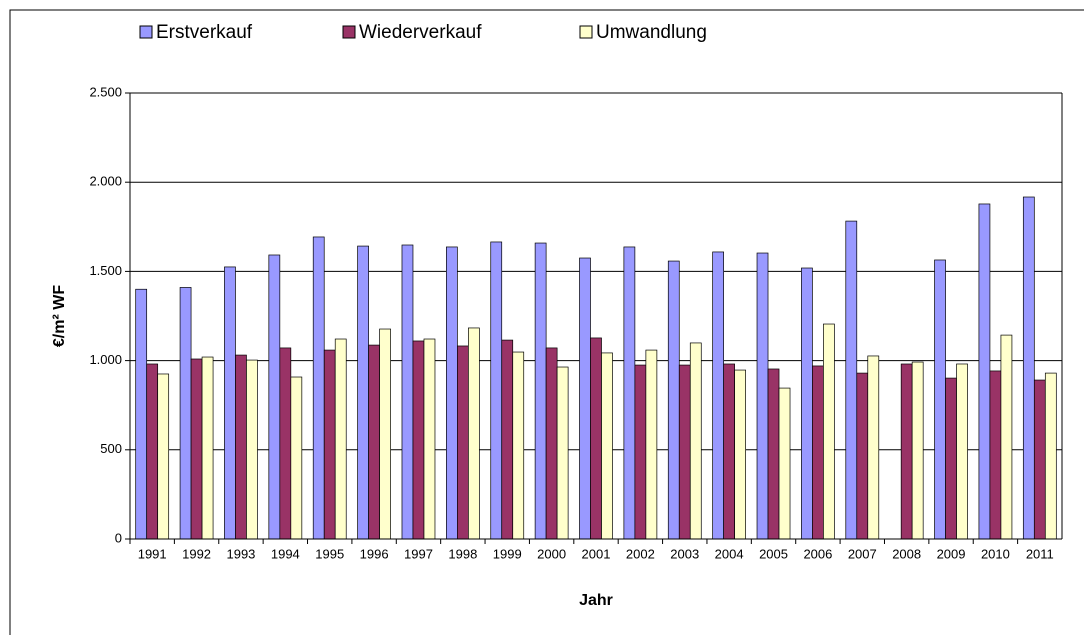 The height and width of the screenshot is (640, 1084). Describe the element at coordinates (862, 553) in the screenshot. I see `x-tick-label: 2007` at that location.